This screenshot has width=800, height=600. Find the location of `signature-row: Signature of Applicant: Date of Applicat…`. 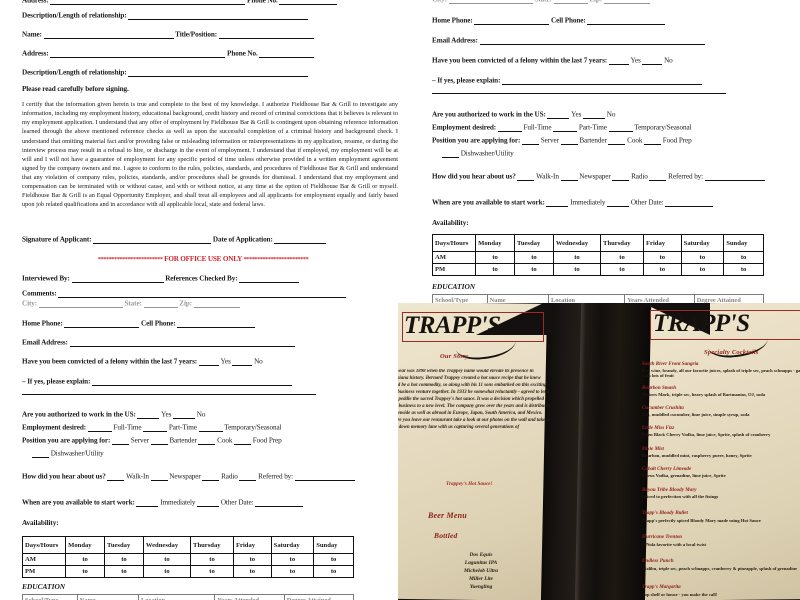

signature-row: Signature of Applicant: Date of Applicat… is located at coordinates (174, 240).